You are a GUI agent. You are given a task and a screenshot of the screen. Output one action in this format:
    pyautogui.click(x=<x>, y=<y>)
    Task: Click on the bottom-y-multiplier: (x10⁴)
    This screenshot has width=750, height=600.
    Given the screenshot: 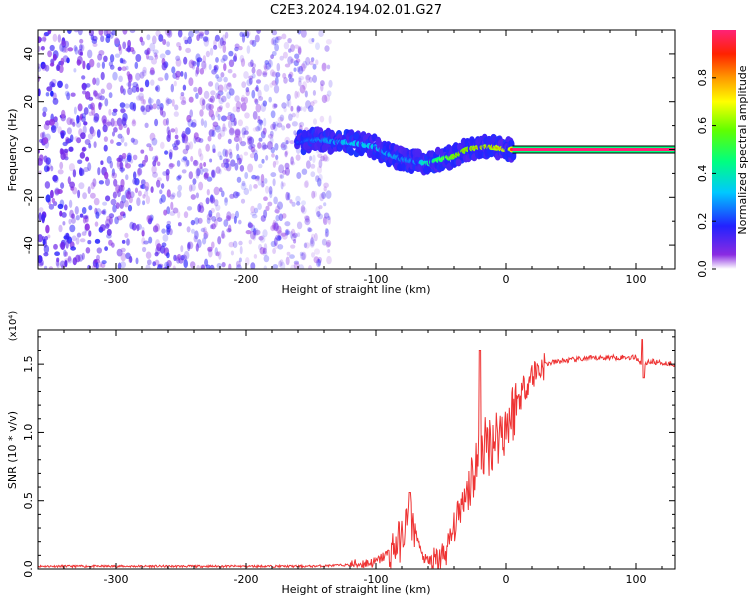 What is the action you would take?
    pyautogui.click(x=13, y=326)
    